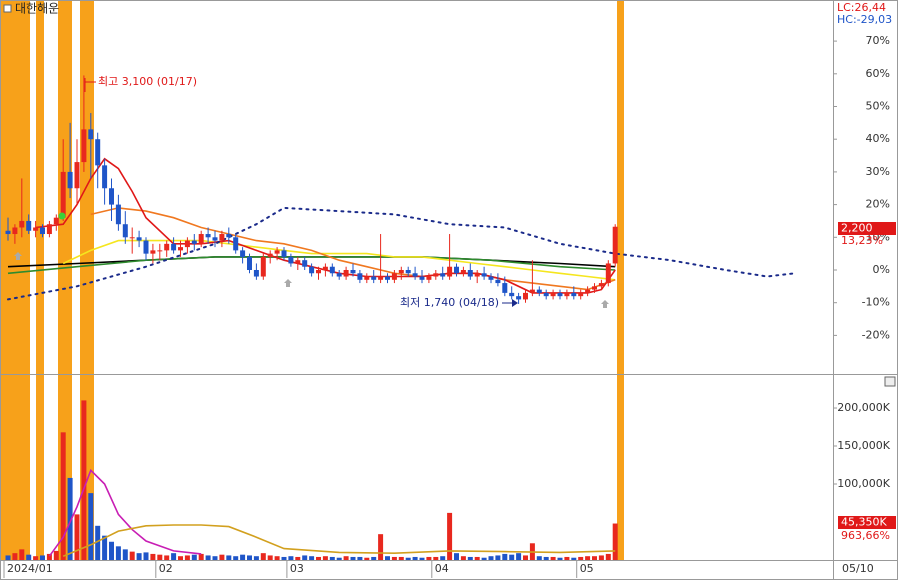 The height and width of the screenshot is (580, 898). What do you see at coordinates (878, 204) in the screenshot?
I see `y-tick-label: 20%` at bounding box center [878, 204].